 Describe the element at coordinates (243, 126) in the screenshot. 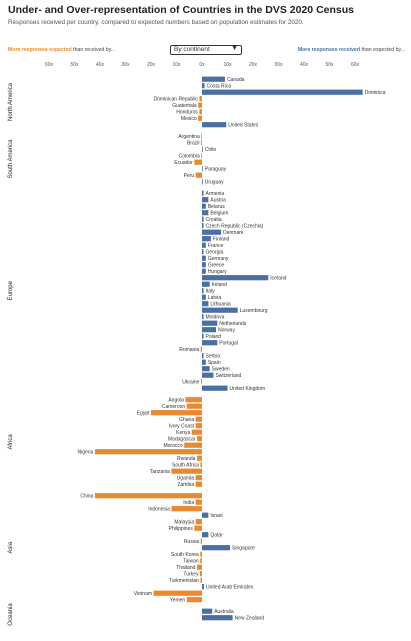

I see `bar-label: United States` at that location.